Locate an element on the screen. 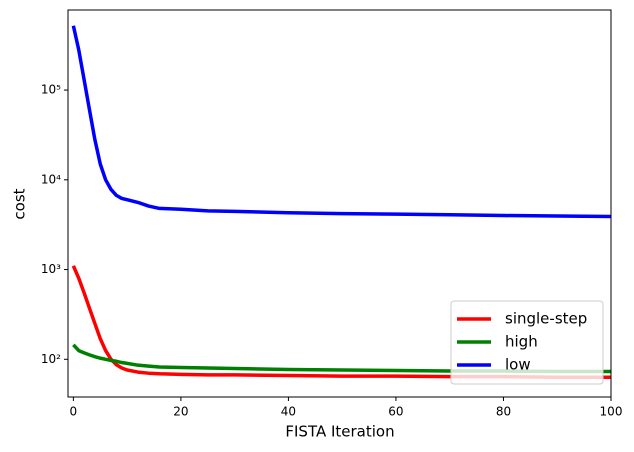  y-axis-label: cost is located at coordinates (20, 203).